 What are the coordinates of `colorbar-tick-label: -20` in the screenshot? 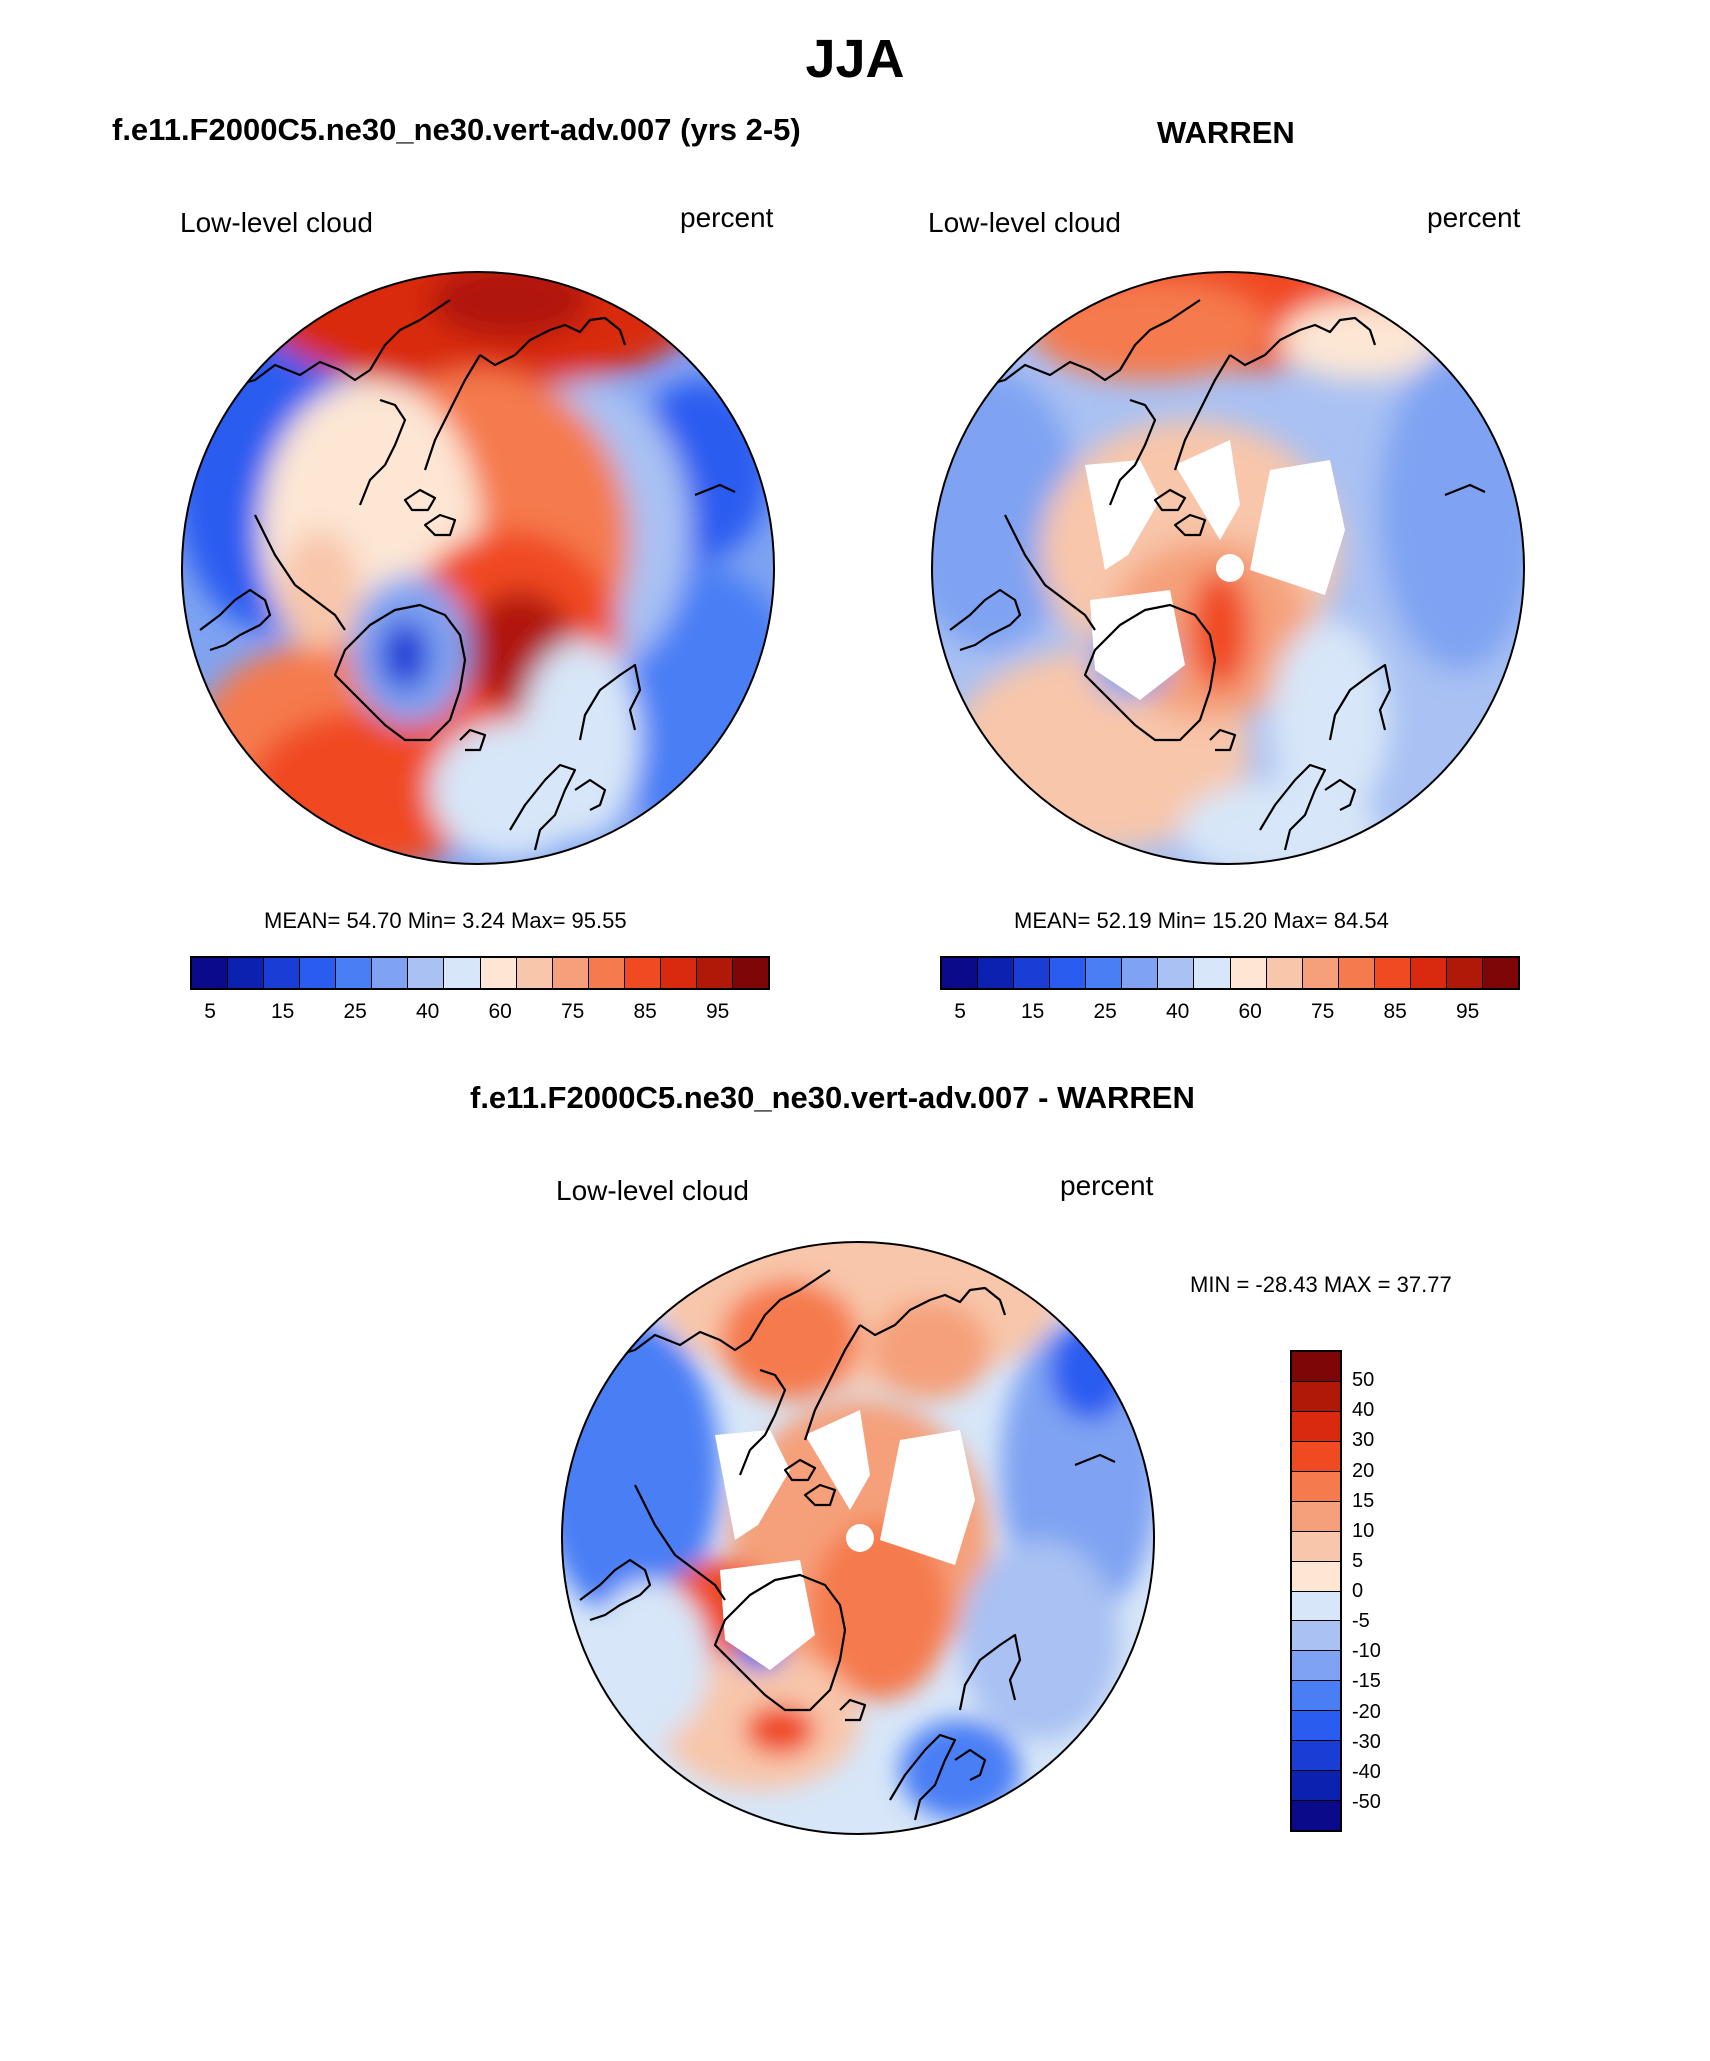 It's located at (1366, 1711).